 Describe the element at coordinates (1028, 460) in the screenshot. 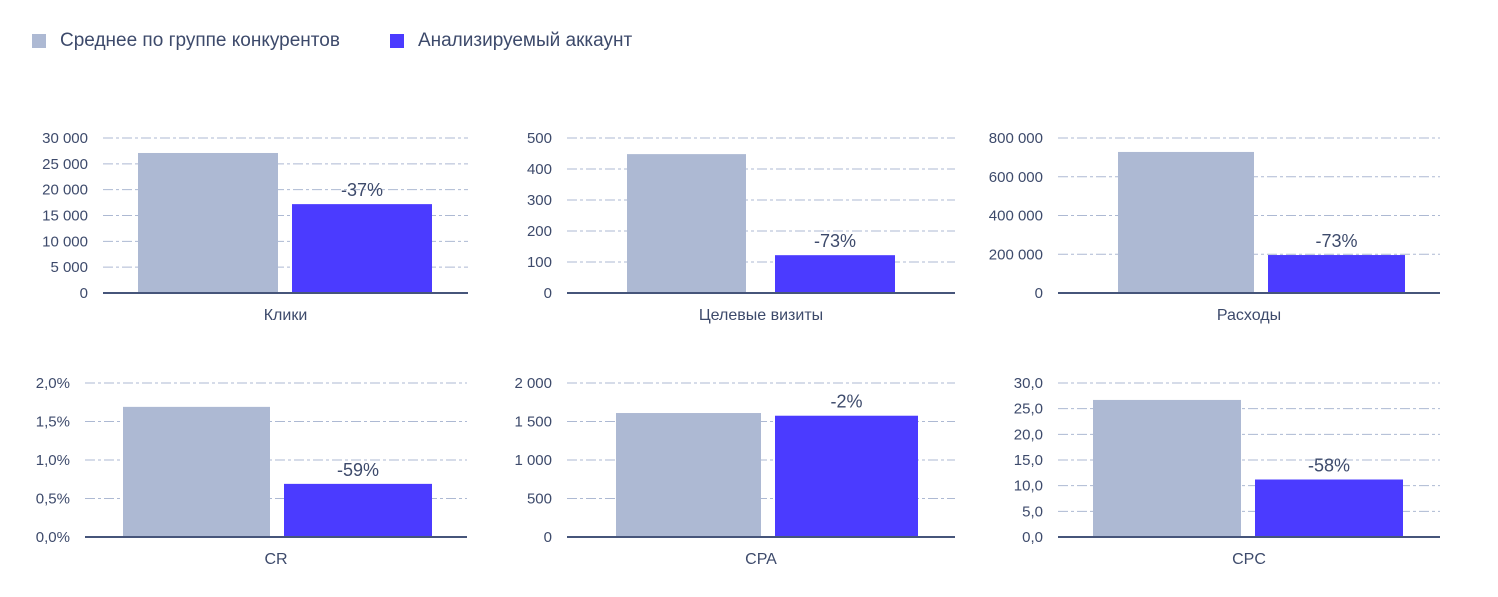

I see `y-tick-label: 15,0` at that location.